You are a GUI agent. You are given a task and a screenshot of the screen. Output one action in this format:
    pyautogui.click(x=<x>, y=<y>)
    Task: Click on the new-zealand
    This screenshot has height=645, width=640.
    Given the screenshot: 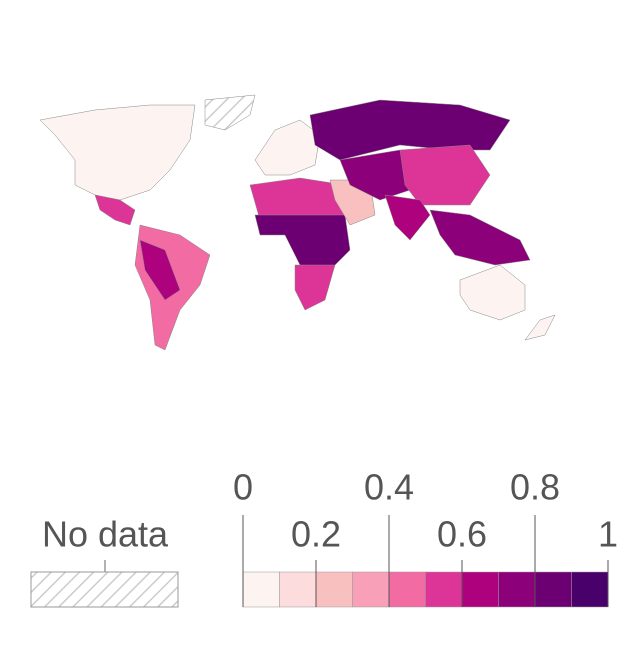 What is the action you would take?
    pyautogui.click(x=540, y=327)
    